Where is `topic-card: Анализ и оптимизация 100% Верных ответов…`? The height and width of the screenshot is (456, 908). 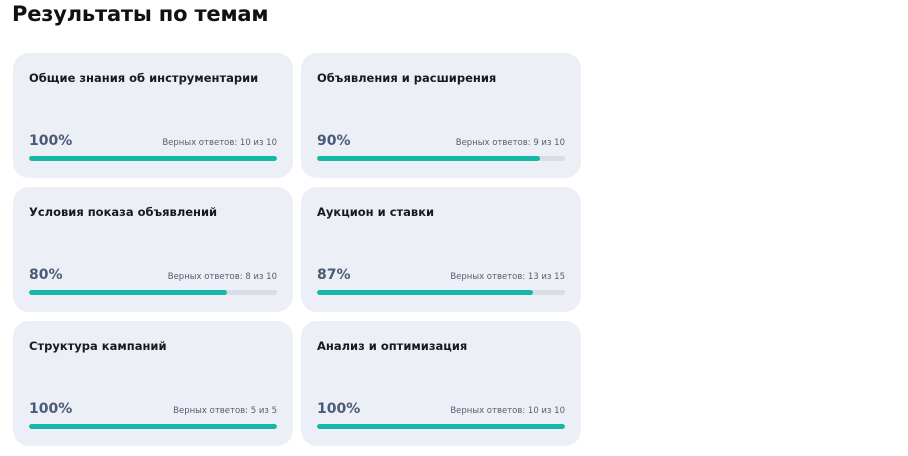 topic-card: Анализ и оптимизация 100% Верных ответов… is located at coordinates (441, 383).